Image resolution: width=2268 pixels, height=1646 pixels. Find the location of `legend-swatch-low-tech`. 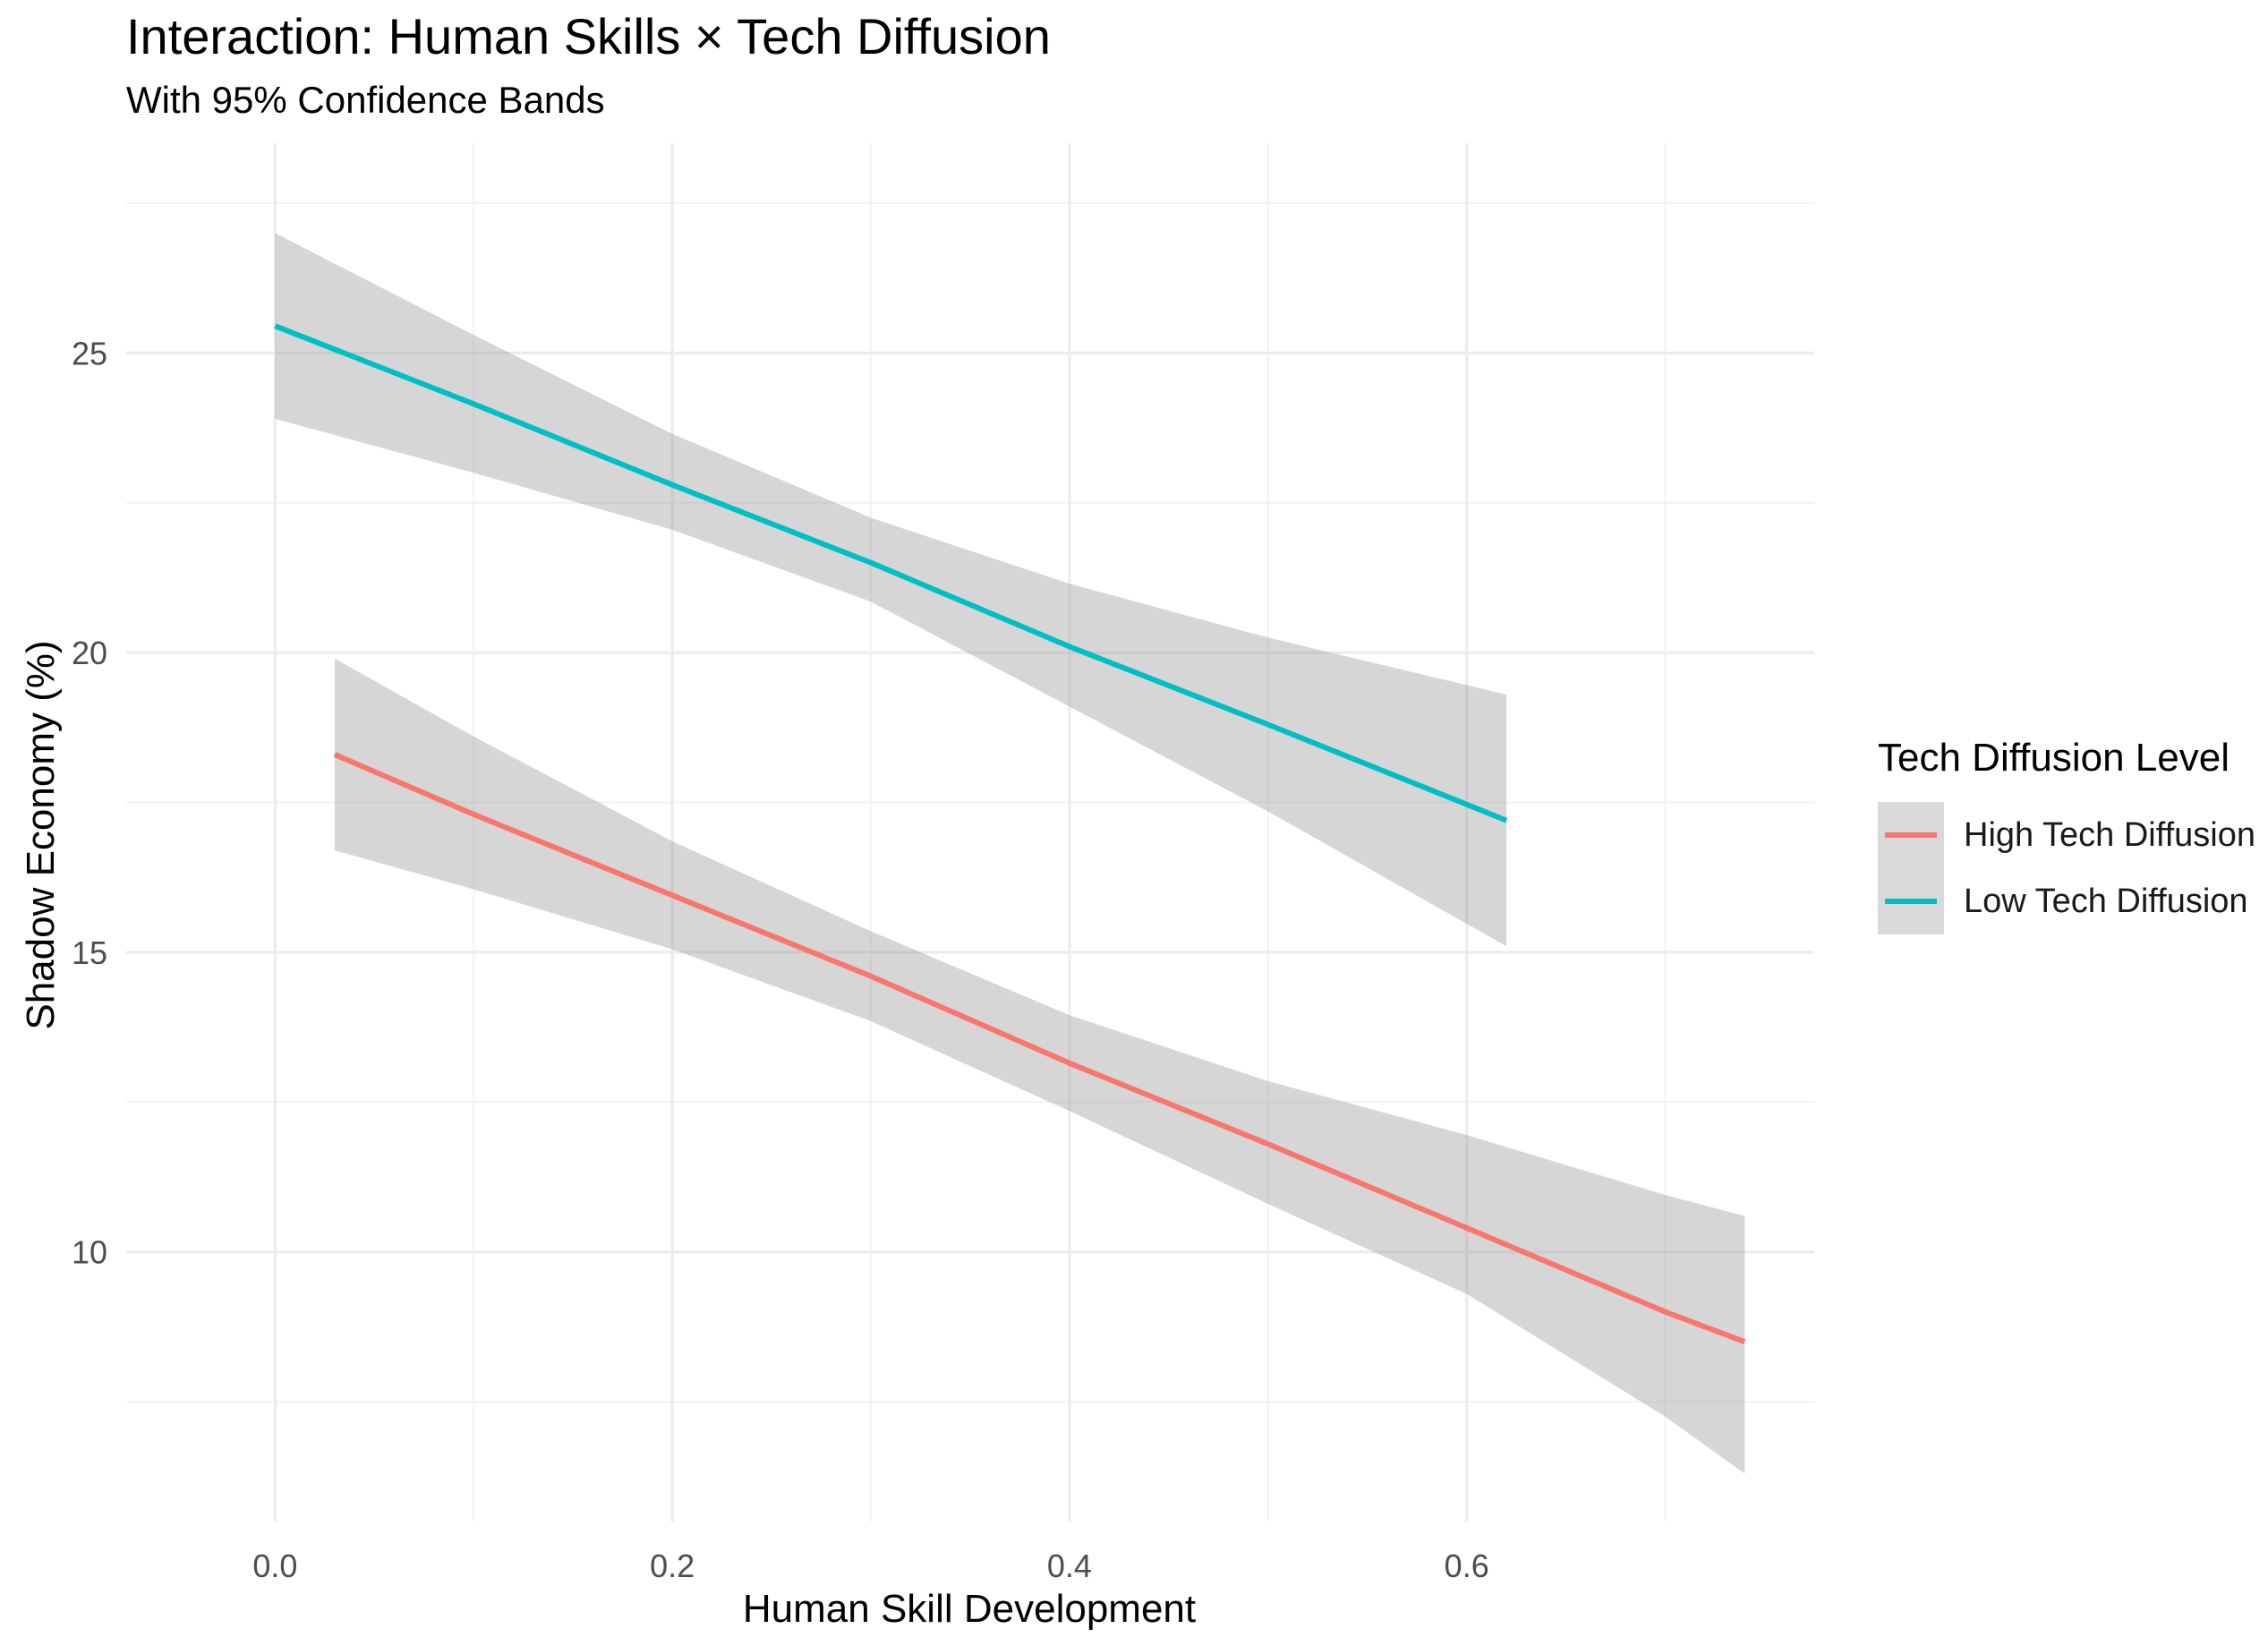

legend-swatch-low-tech is located at coordinates (1911, 901).